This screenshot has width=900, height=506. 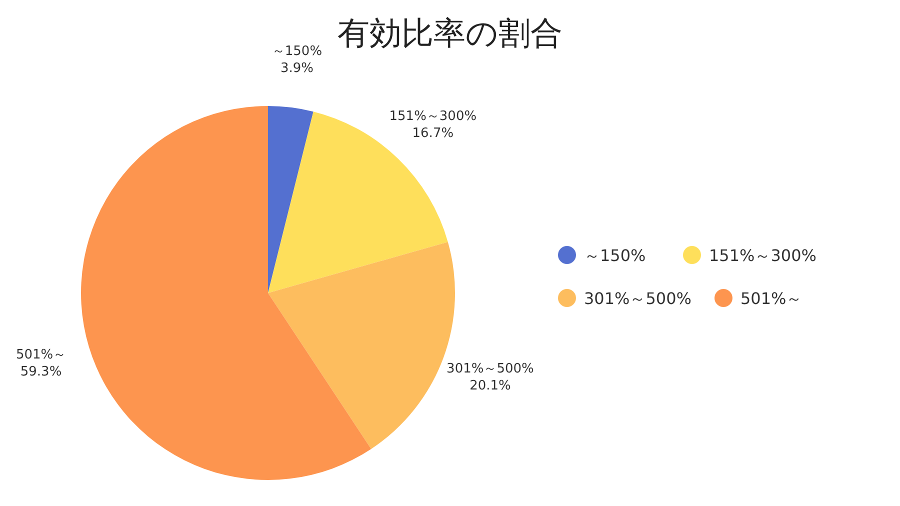 What do you see at coordinates (41, 372) in the screenshot?
I see `data-label: 59.3%` at bounding box center [41, 372].